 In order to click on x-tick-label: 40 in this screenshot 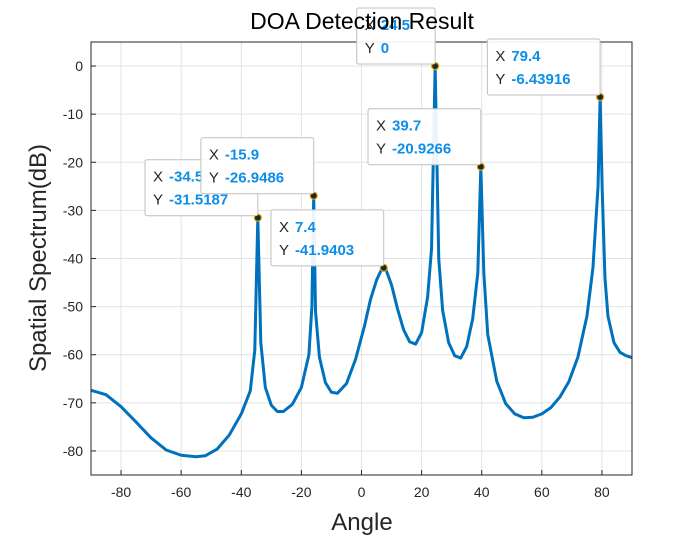, I will do `click(482, 492)`.